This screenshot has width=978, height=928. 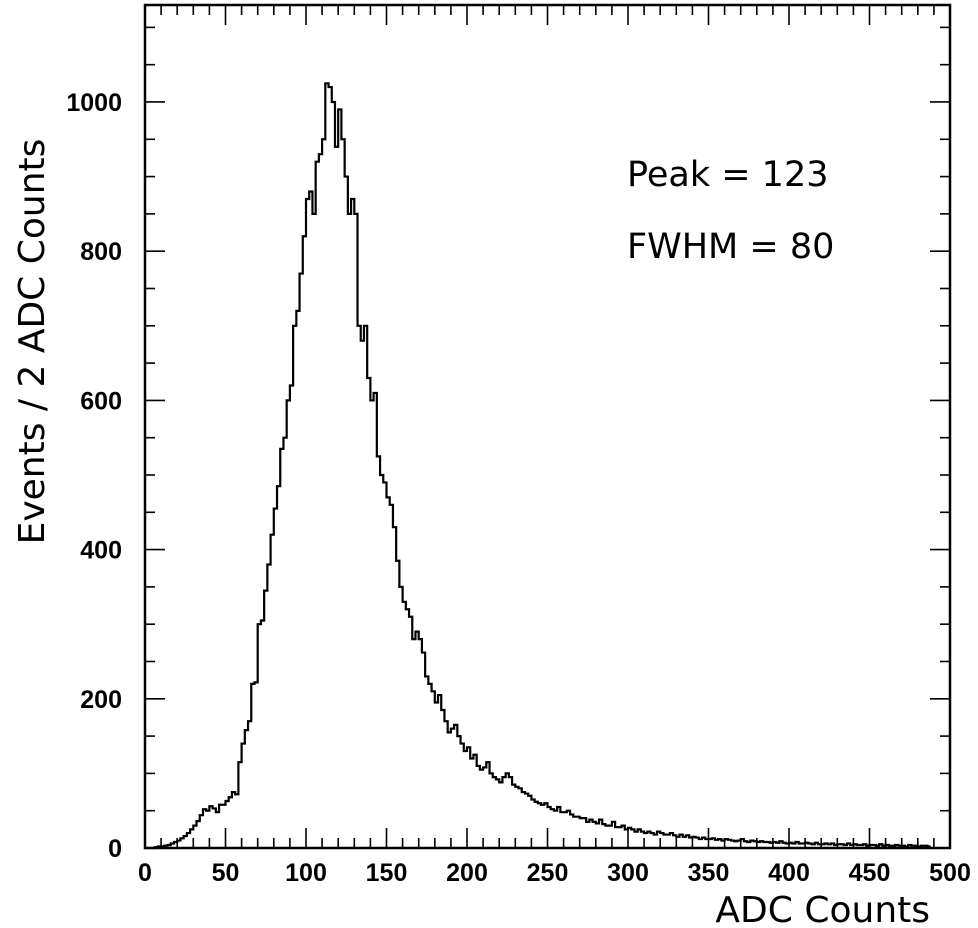 What do you see at coordinates (115, 849) in the screenshot?
I see `y-tick-label: 0` at bounding box center [115, 849].